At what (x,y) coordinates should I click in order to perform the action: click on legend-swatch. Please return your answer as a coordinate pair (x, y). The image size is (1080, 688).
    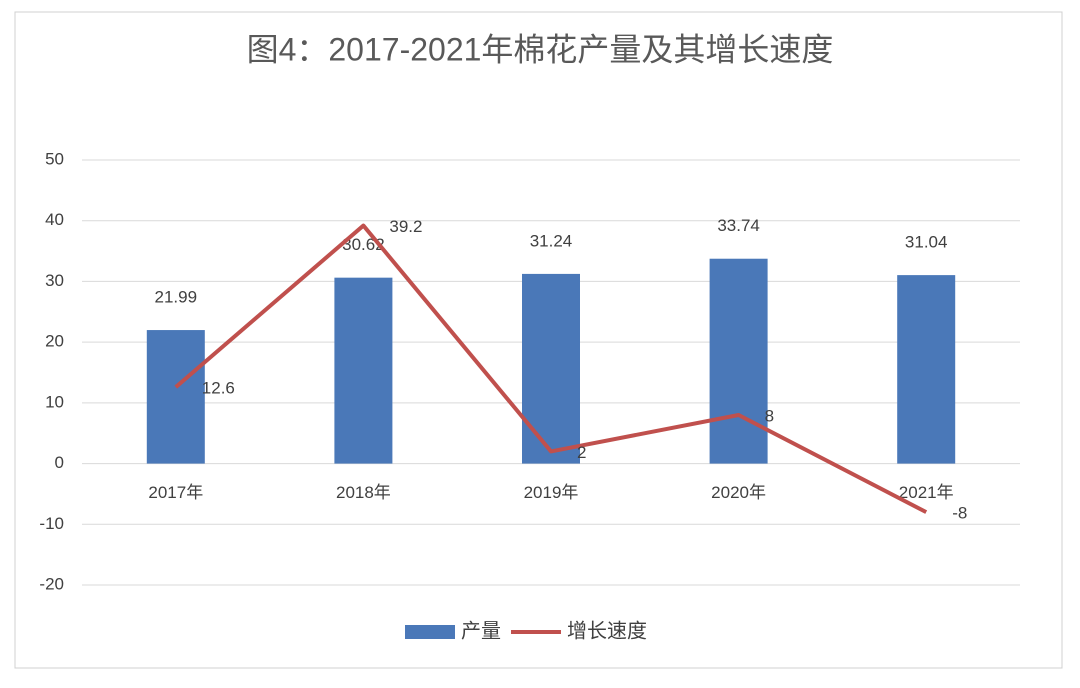
    Looking at the image, I should click on (430, 632).